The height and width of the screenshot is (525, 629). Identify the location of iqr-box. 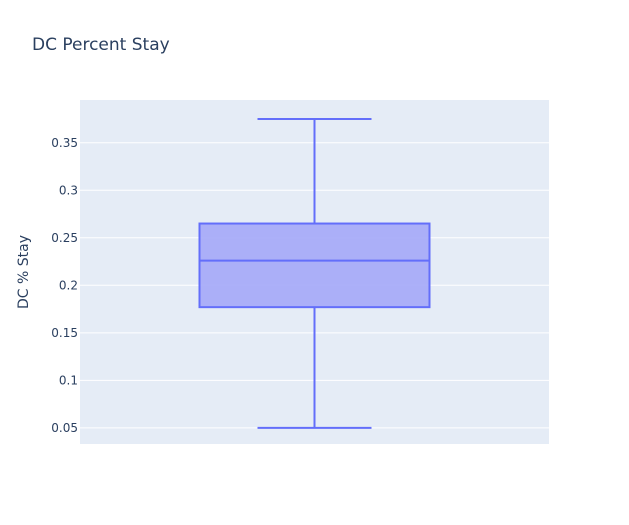
(314, 265).